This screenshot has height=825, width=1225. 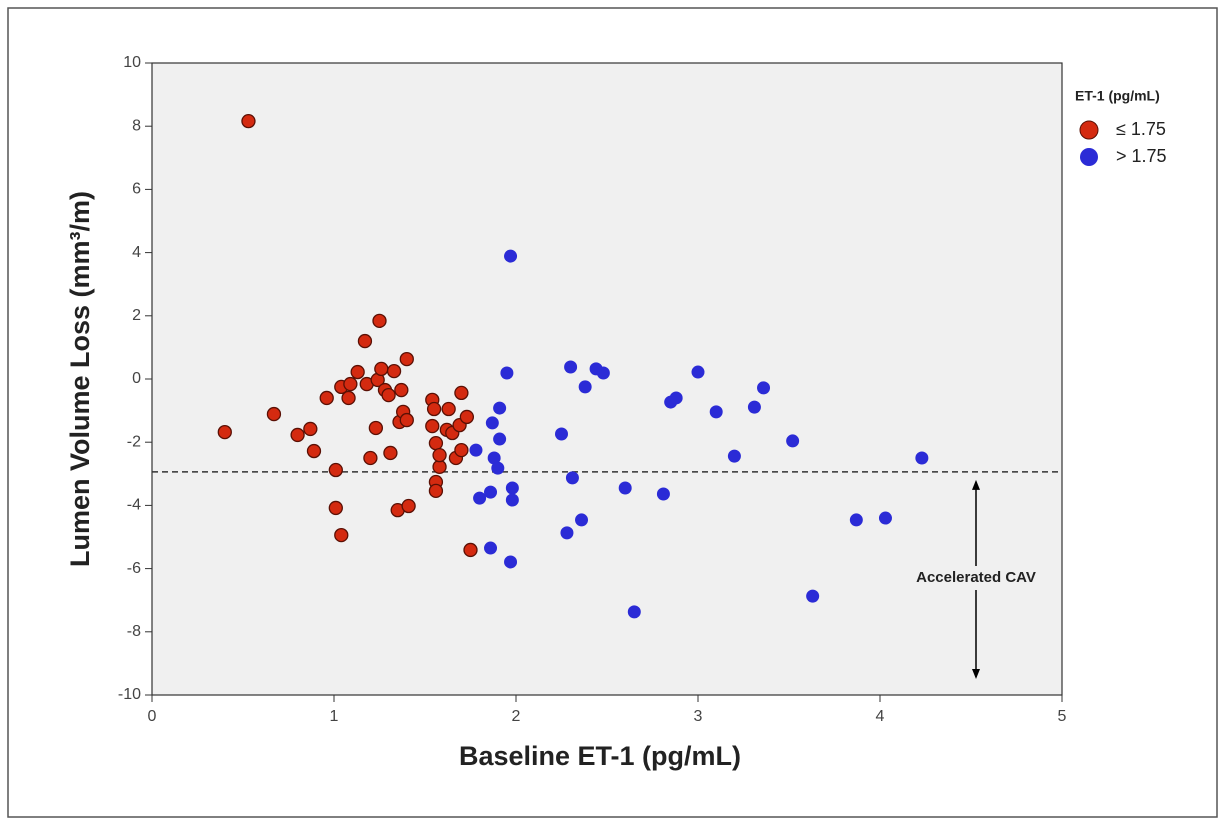 What do you see at coordinates (136, 378) in the screenshot?
I see `y-tick-label: 0` at bounding box center [136, 378].